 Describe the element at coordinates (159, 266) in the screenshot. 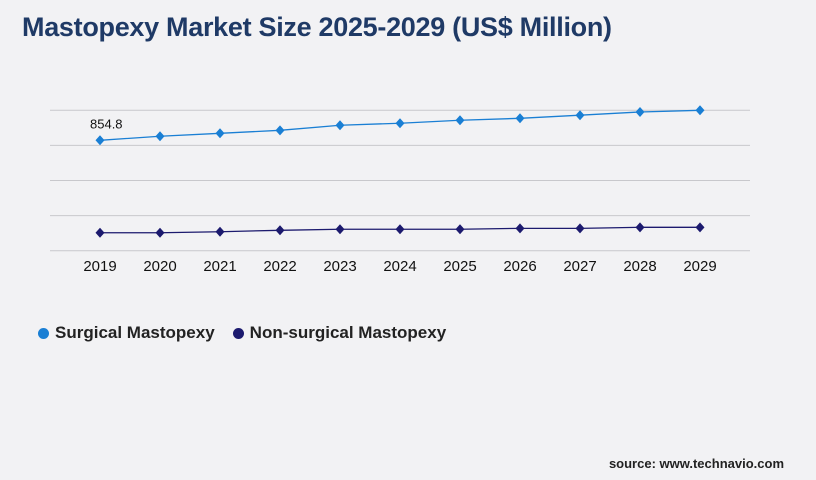

I see `x-tick-label: 2020` at that location.